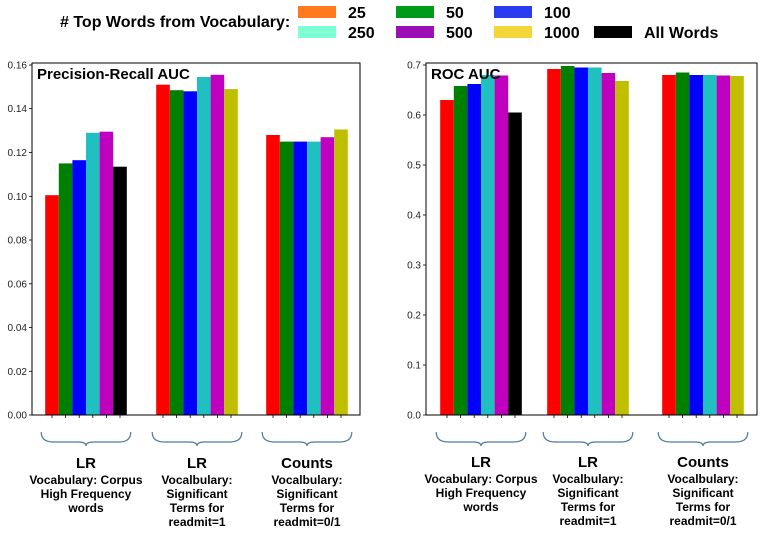  Describe the element at coordinates (18, 109) in the screenshot. I see `y-tick-label: 0.14` at that location.